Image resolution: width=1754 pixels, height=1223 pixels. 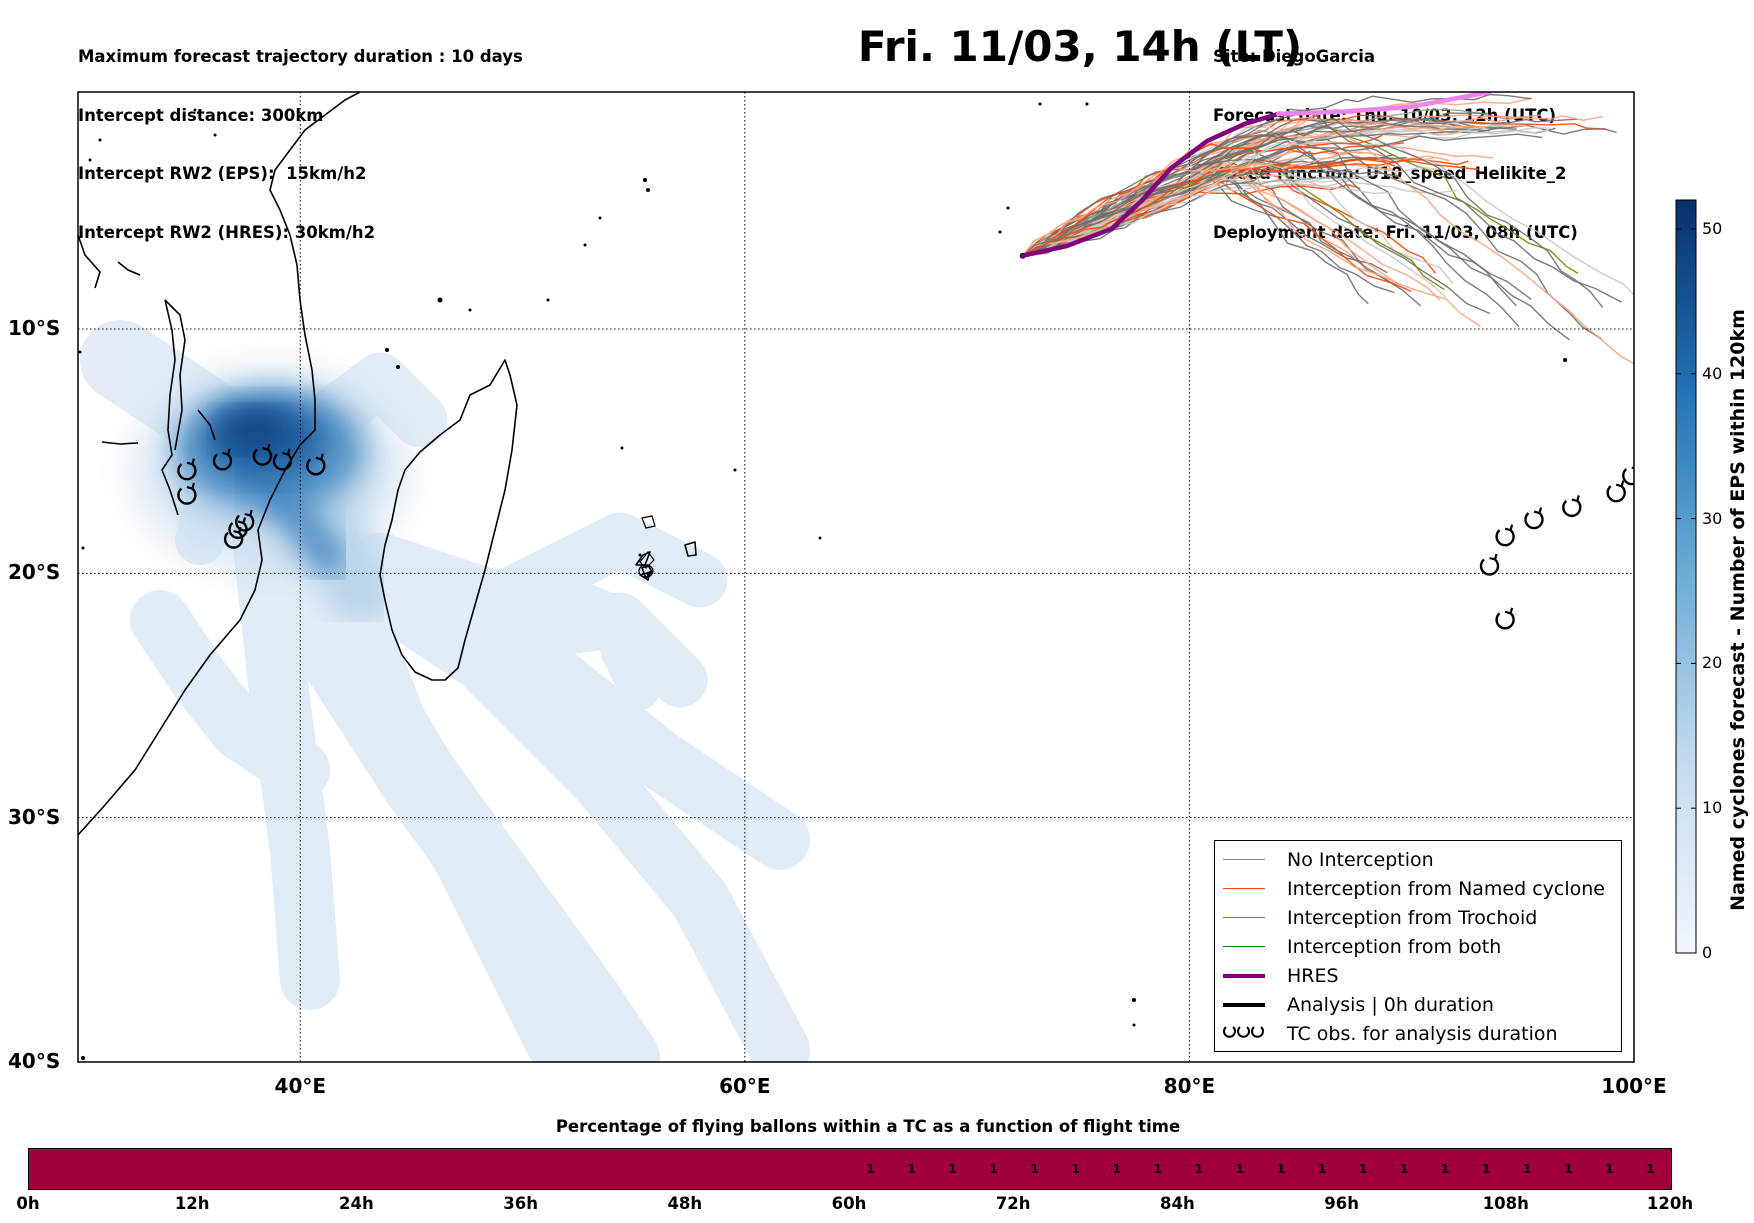 I want to click on hres-trajectory, so click(x=1150, y=184).